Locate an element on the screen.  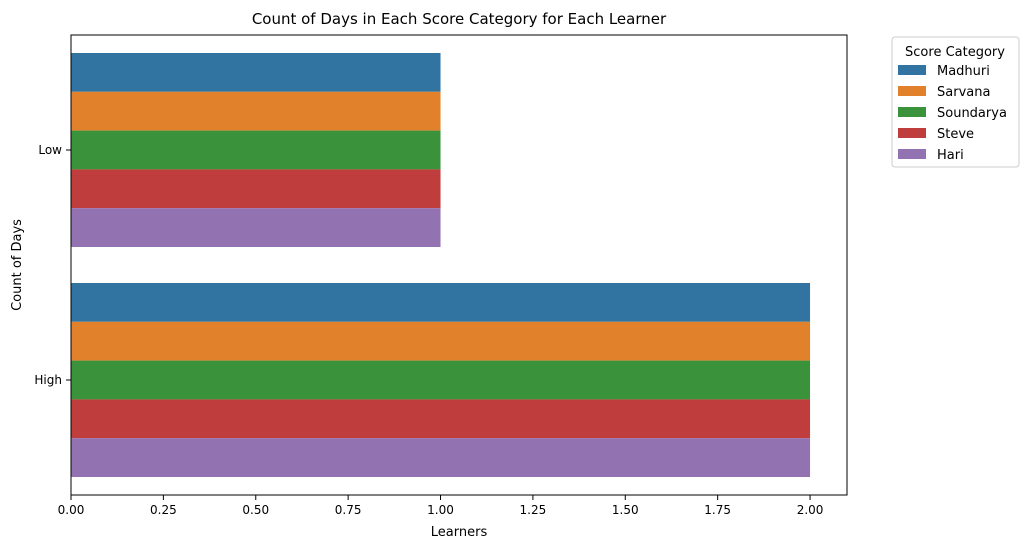
x-tick-label: 1.25 is located at coordinates (533, 510).